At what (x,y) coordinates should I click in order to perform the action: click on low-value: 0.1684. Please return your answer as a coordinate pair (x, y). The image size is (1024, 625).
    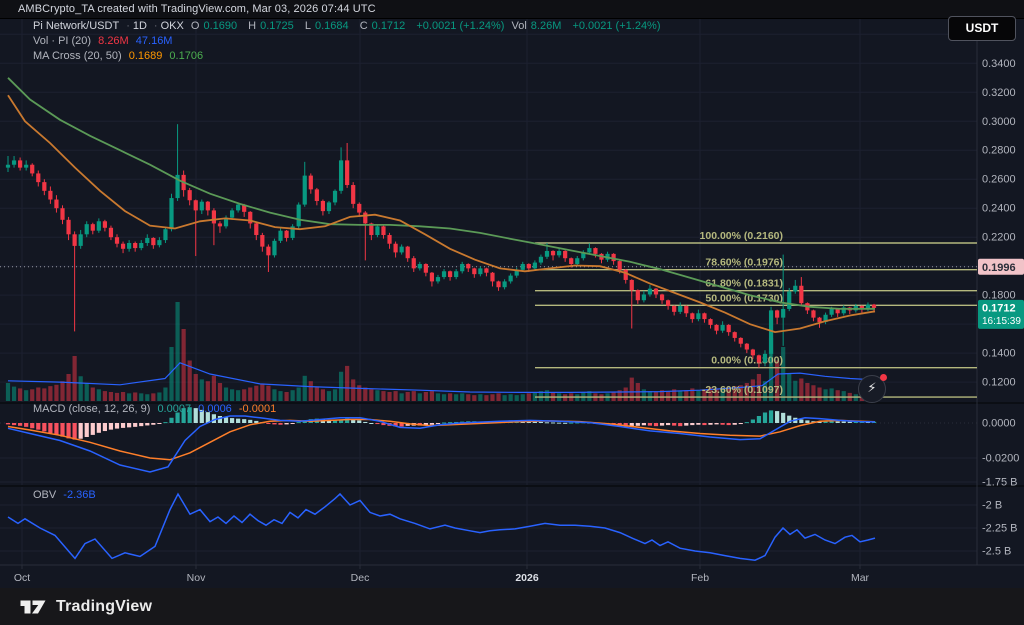
    Looking at the image, I should click on (331, 26).